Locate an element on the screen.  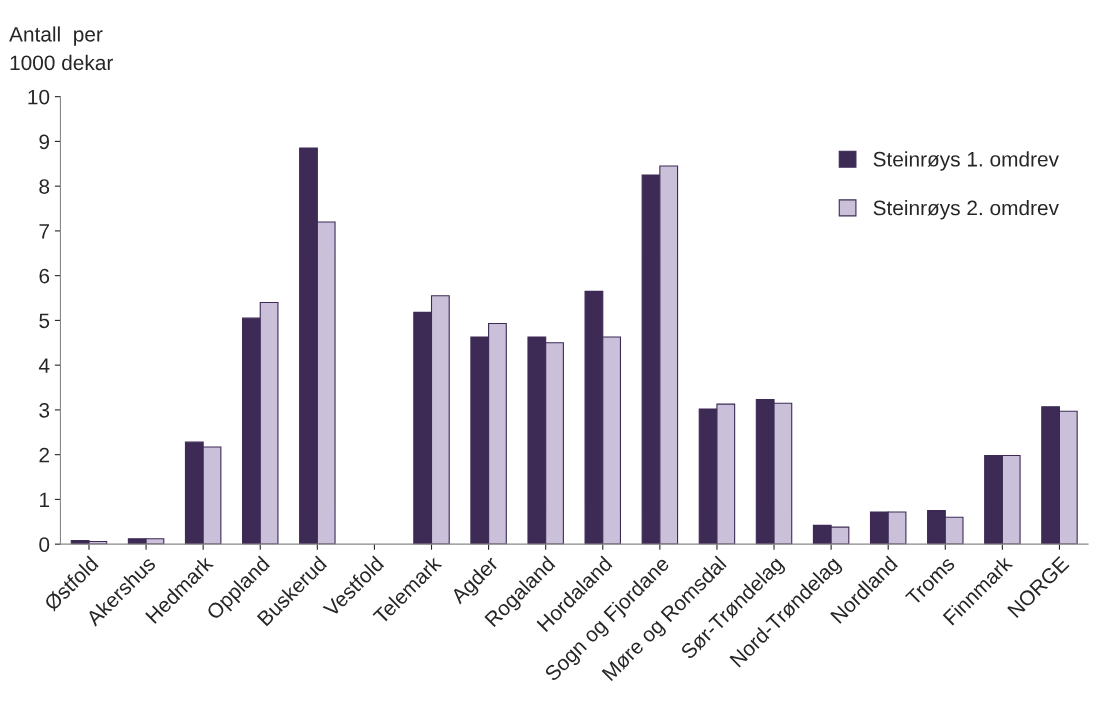
y-tick-label: 6 is located at coordinates (44, 276).